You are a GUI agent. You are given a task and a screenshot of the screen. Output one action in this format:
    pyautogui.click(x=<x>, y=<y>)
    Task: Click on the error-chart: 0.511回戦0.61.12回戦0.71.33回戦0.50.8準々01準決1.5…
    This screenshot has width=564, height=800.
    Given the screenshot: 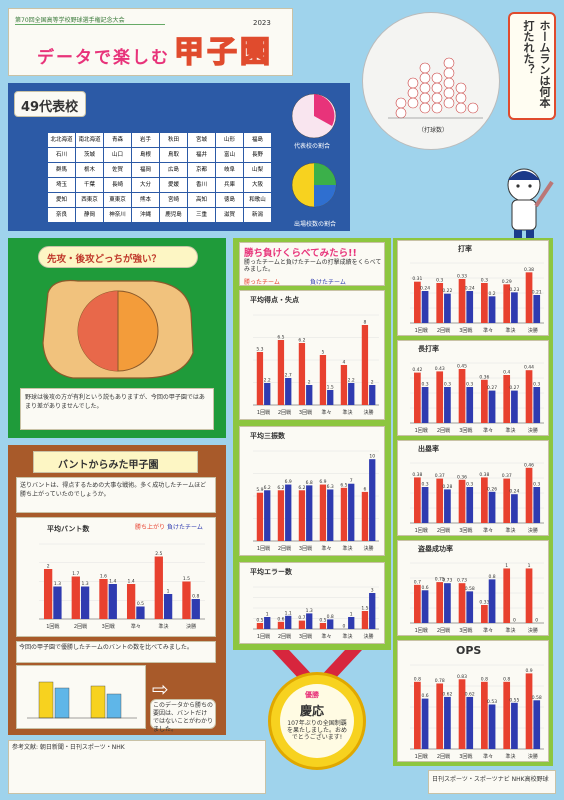 What is the action you would take?
    pyautogui.click(x=316, y=613)
    